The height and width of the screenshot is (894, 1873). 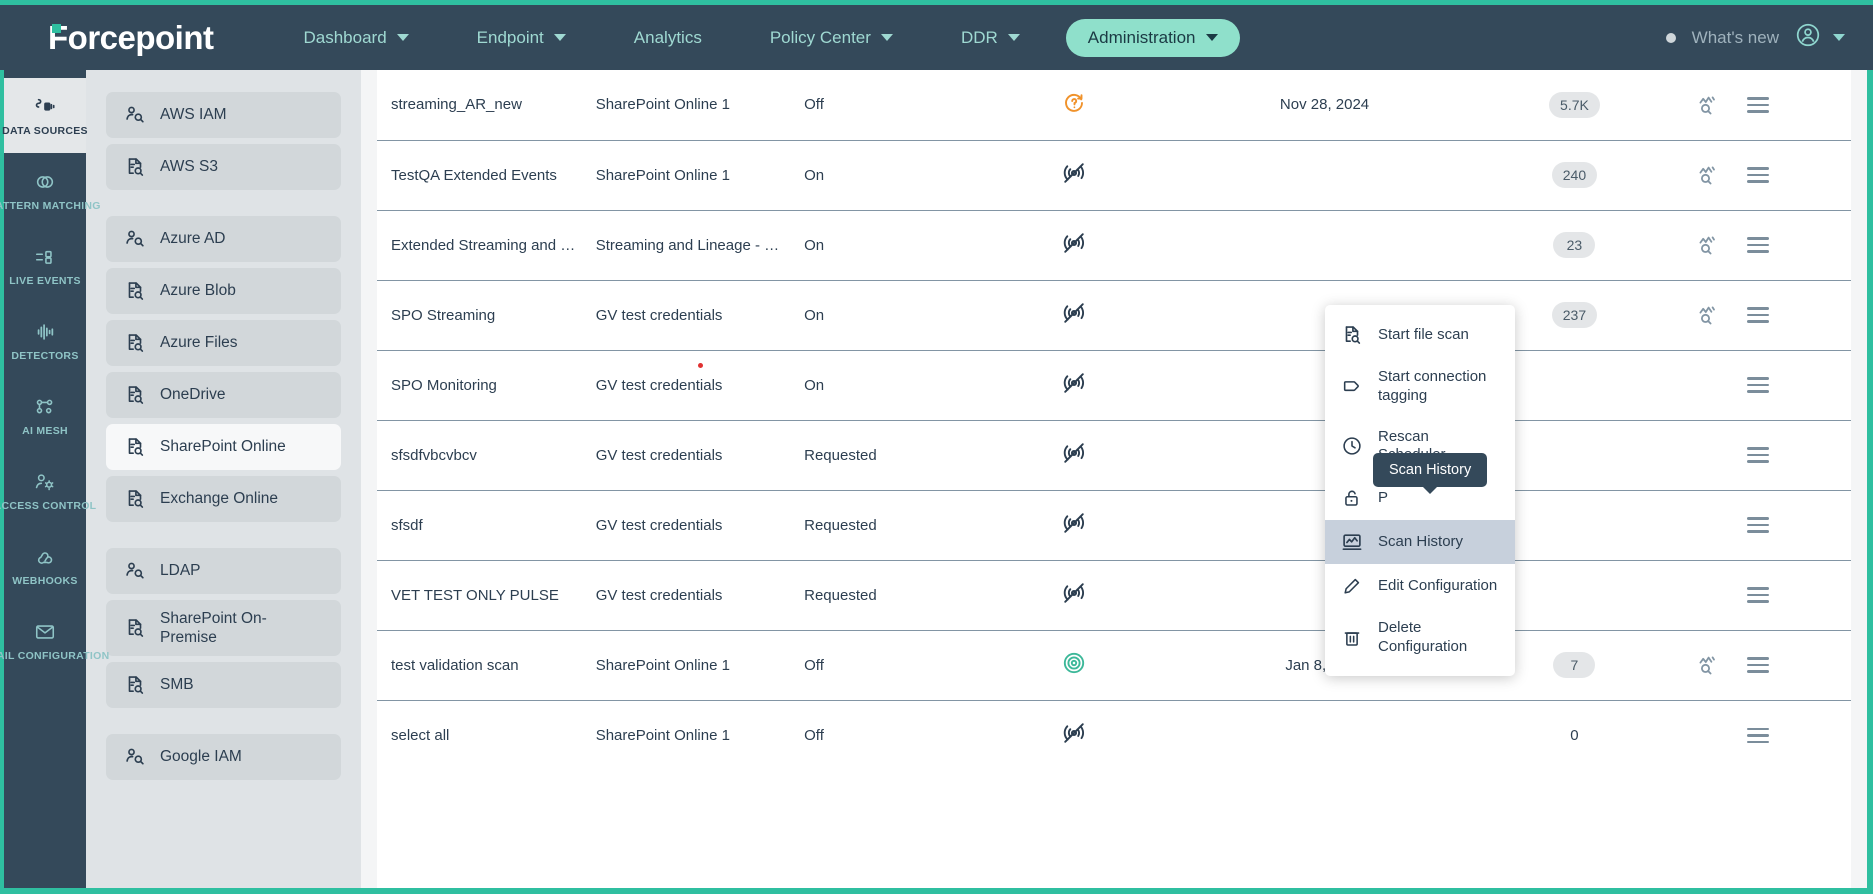 What do you see at coordinates (1420, 498) in the screenshot?
I see `menu-item-p: P` at bounding box center [1420, 498].